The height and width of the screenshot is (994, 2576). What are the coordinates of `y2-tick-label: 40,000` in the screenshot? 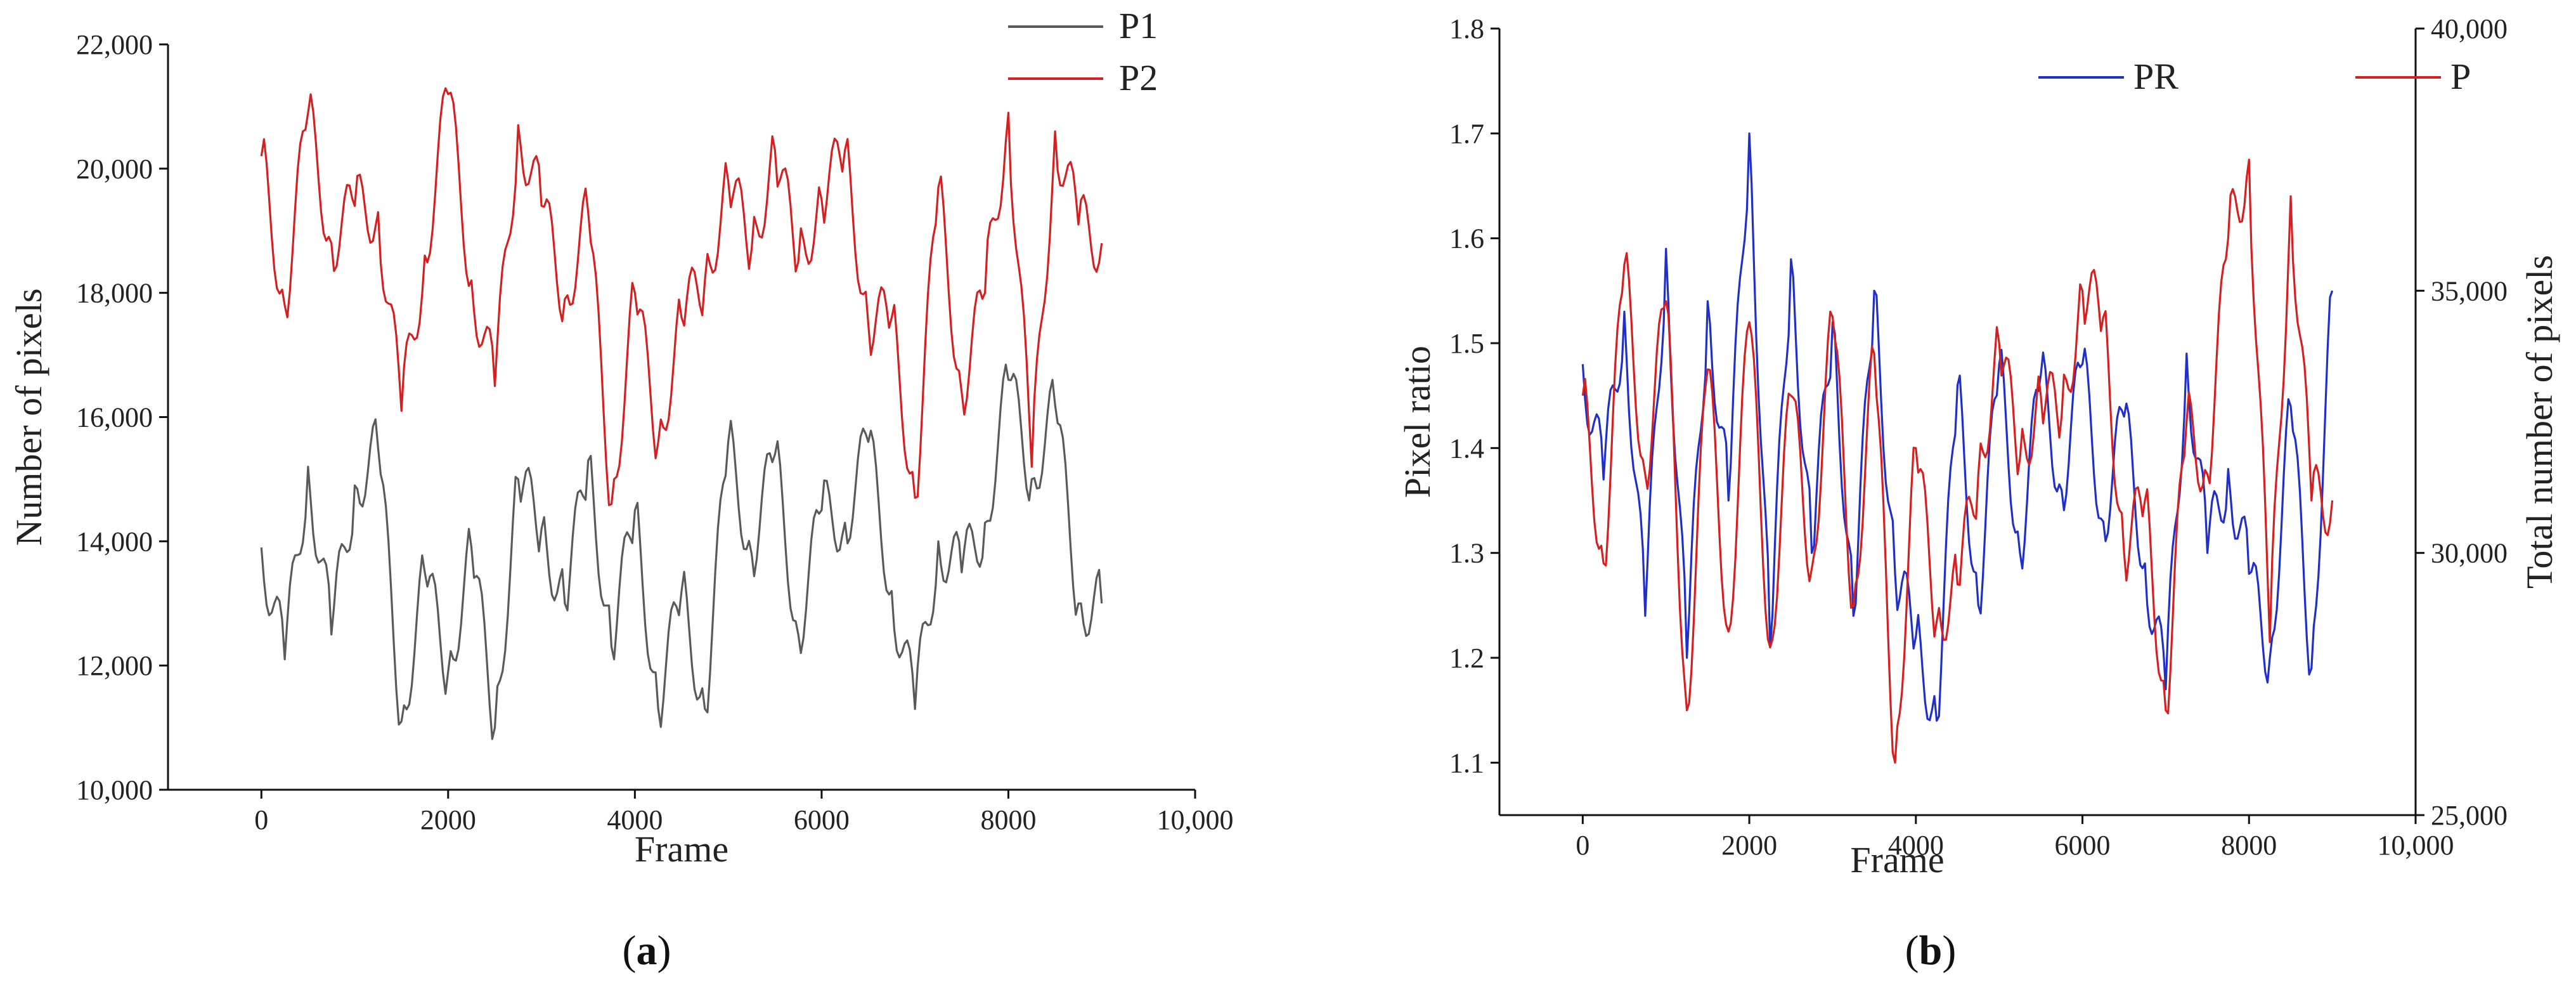 It's located at (2469, 28).